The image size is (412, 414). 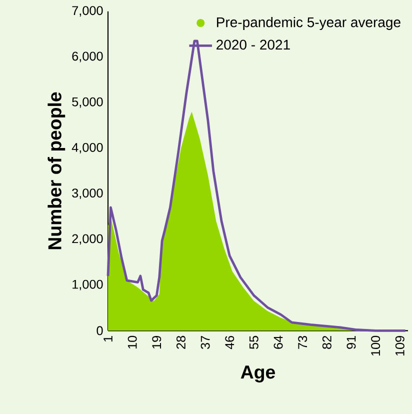 What do you see at coordinates (108, 339) in the screenshot?
I see `x-tick-label: 1` at bounding box center [108, 339].